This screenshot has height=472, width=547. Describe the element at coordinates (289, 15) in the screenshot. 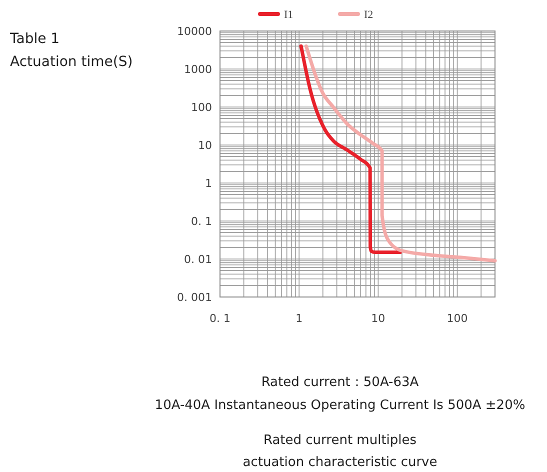

I see `legend-label: I1` at that location.